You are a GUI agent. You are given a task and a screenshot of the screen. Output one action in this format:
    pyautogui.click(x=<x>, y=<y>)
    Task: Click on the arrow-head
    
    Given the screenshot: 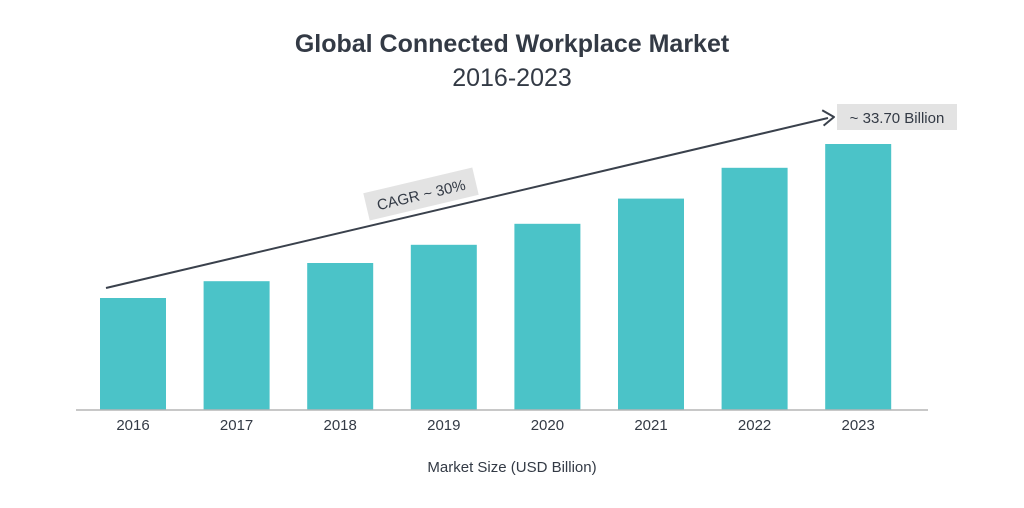 What is the action you would take?
    pyautogui.click(x=828, y=118)
    